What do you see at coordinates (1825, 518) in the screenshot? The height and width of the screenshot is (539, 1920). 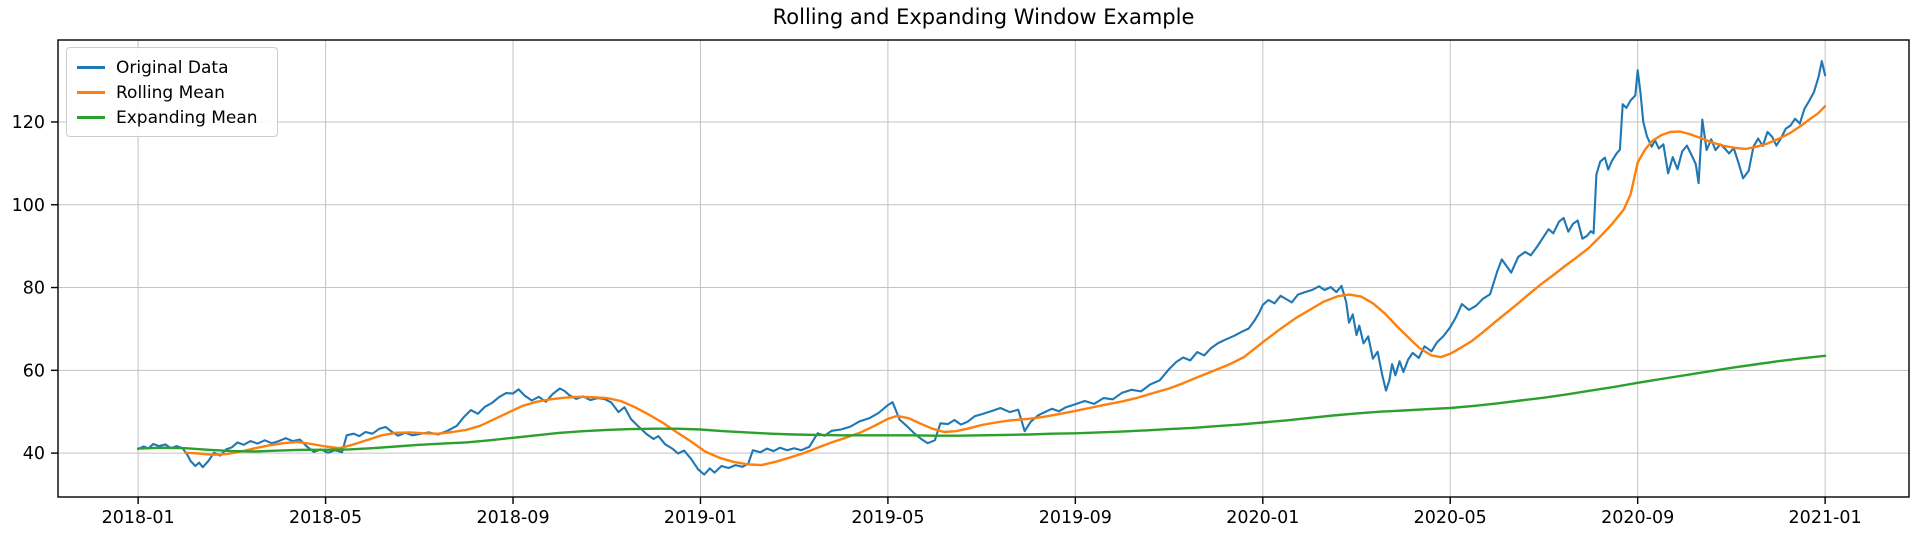 I see `x-tick-label: 2021-01` at bounding box center [1825, 518].